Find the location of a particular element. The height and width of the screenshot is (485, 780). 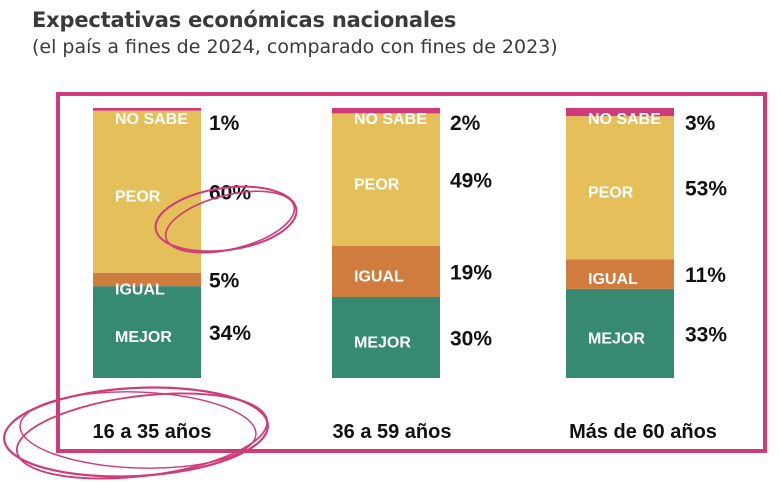

bar-segment-peor-36-a-59-anos is located at coordinates (386, 179).